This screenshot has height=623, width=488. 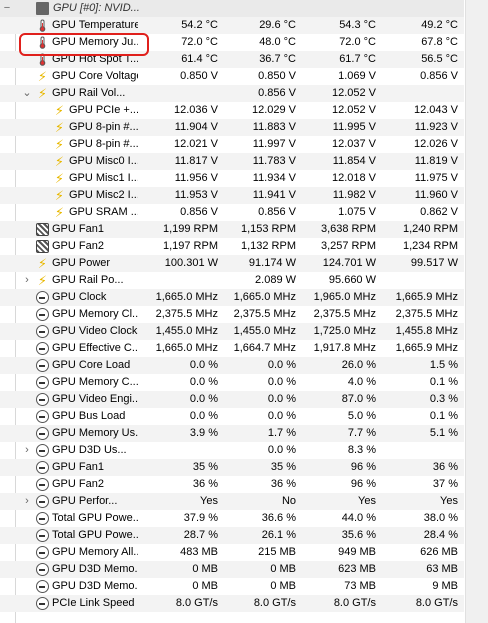 What do you see at coordinates (278, 518) in the screenshot?
I see `min-value: 36.6 %` at bounding box center [278, 518].